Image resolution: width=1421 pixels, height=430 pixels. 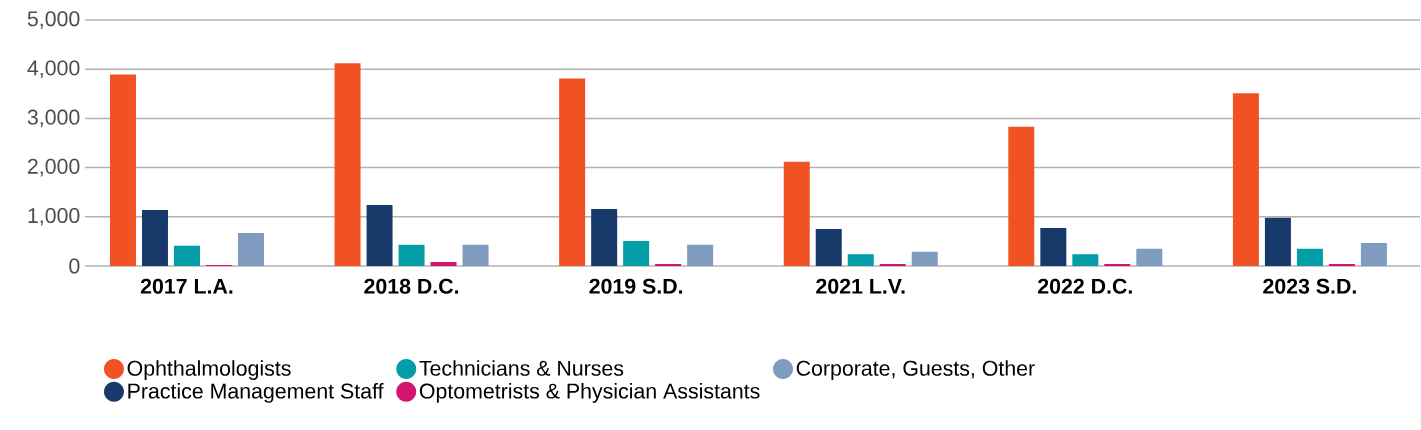 What do you see at coordinates (53, 118) in the screenshot?
I see `y-tick-label: 3,000` at bounding box center [53, 118].